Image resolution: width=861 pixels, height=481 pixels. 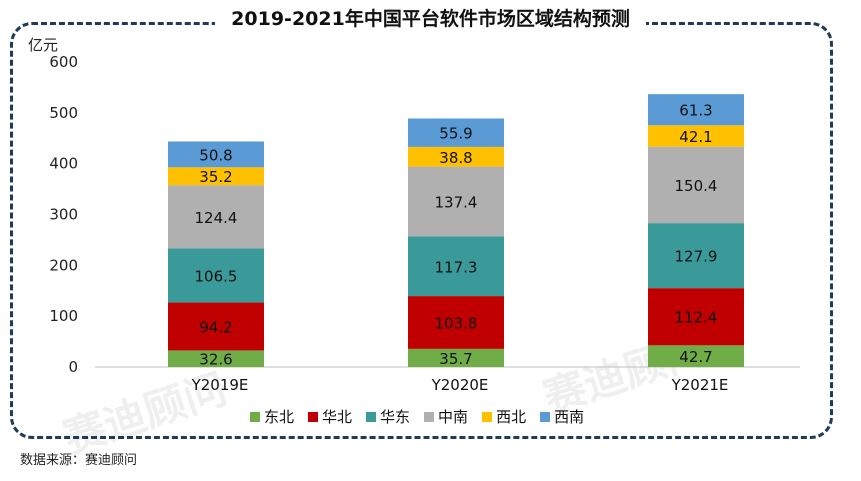 I want to click on chart-title: 2019-2021年中国平台软件市场区域结构预测, so click(x=430, y=19).